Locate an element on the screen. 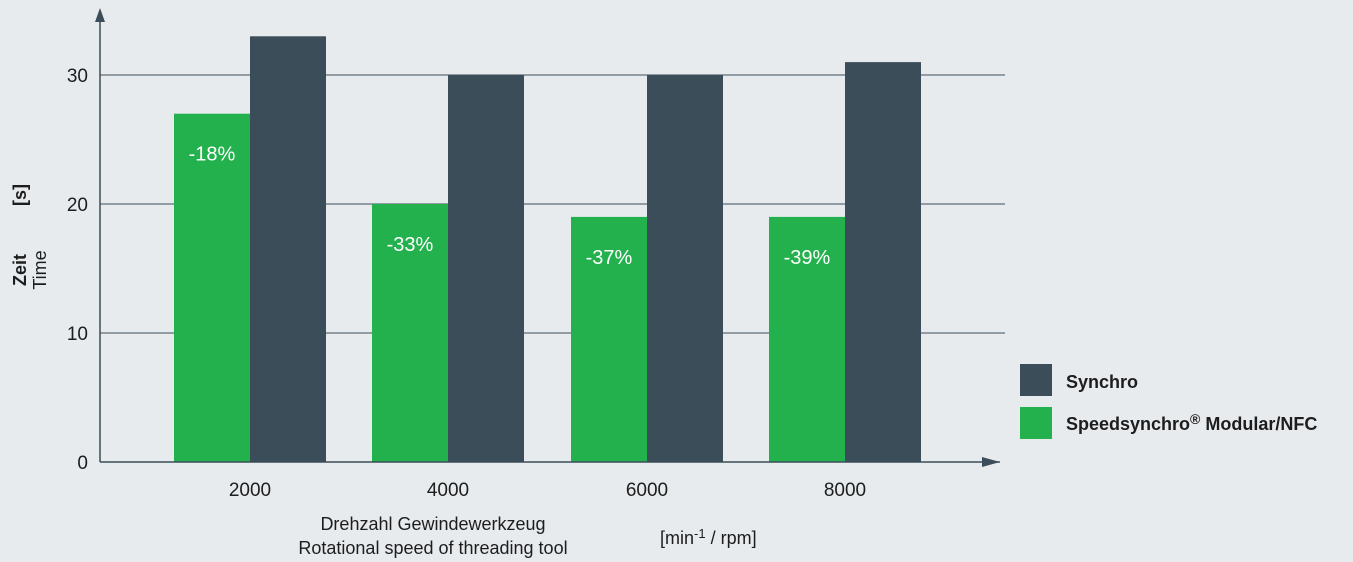 The image size is (1353, 562). bar-label-4000: -33% is located at coordinates (410, 245).